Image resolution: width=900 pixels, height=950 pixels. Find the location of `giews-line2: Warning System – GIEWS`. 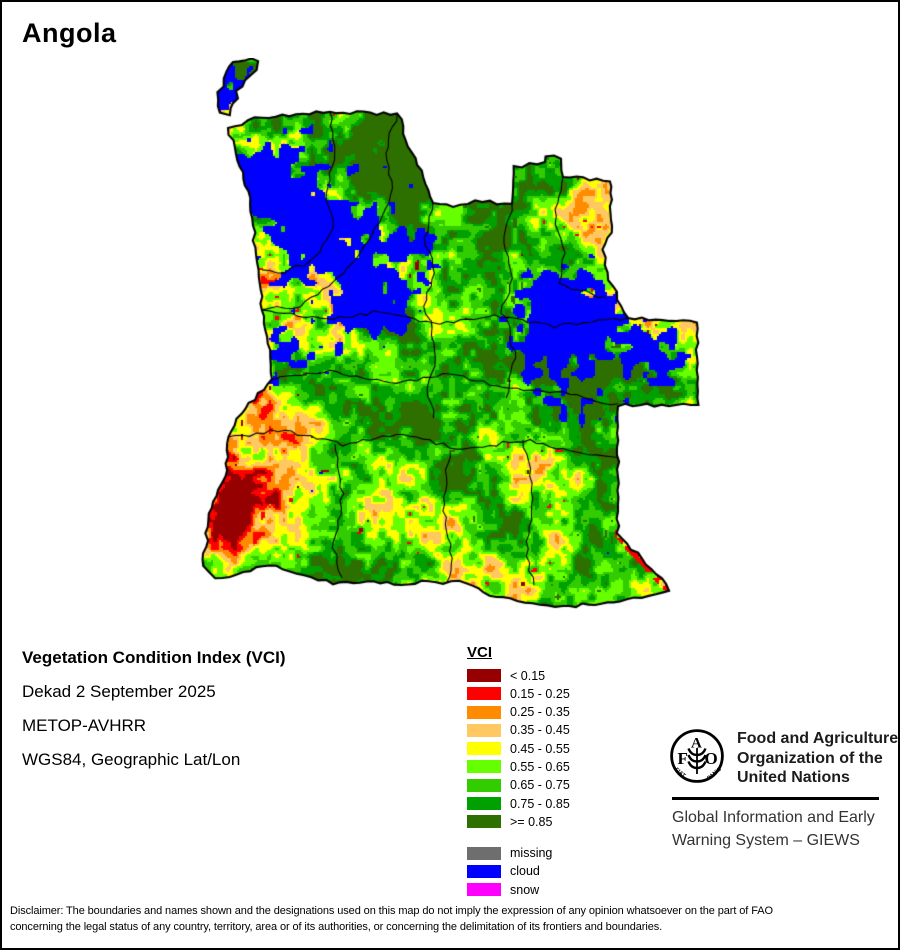

giews-line2: Warning System – GIEWS is located at coordinates (766, 840).